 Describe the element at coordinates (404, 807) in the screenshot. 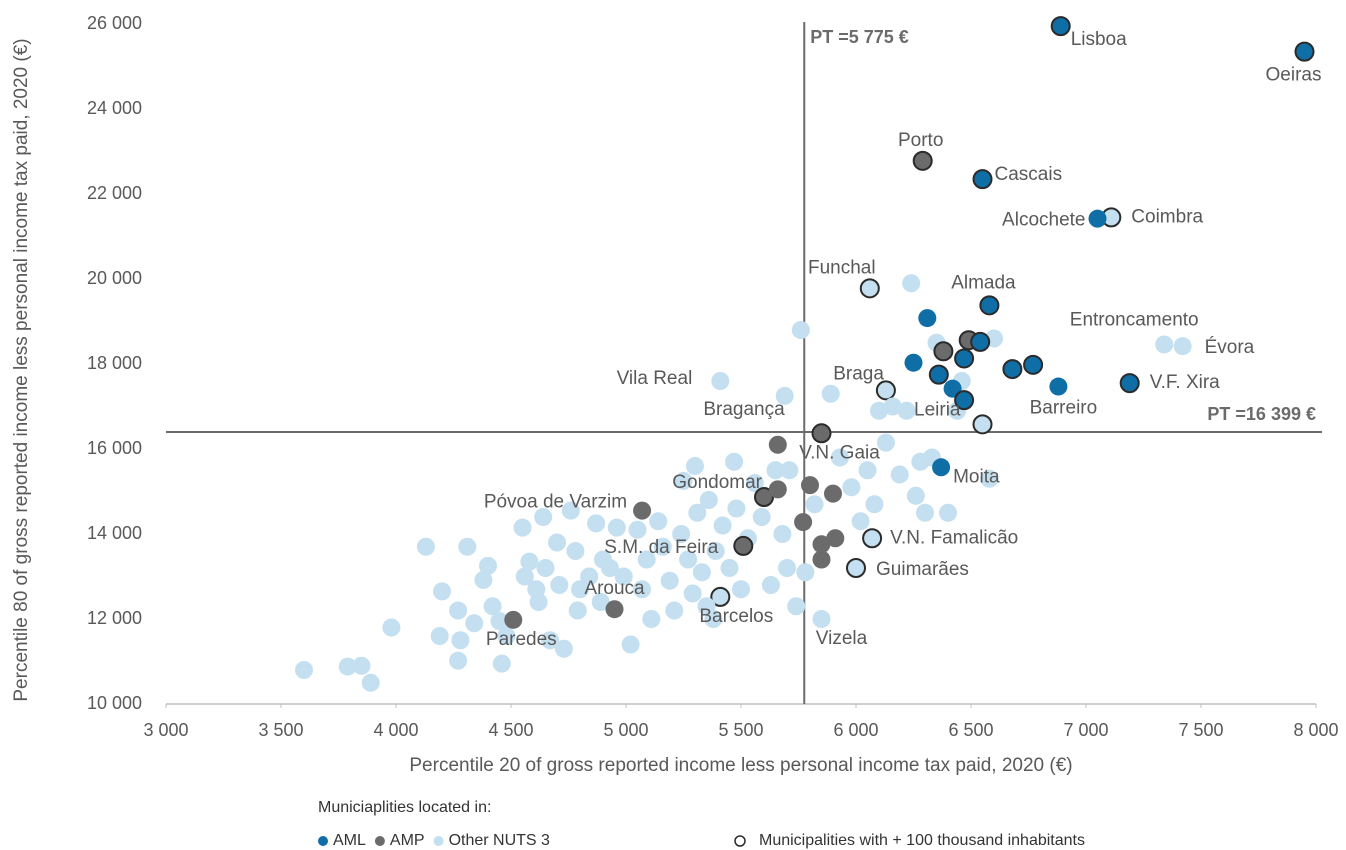

I see `legend-title: Municiaplities located in:` at that location.